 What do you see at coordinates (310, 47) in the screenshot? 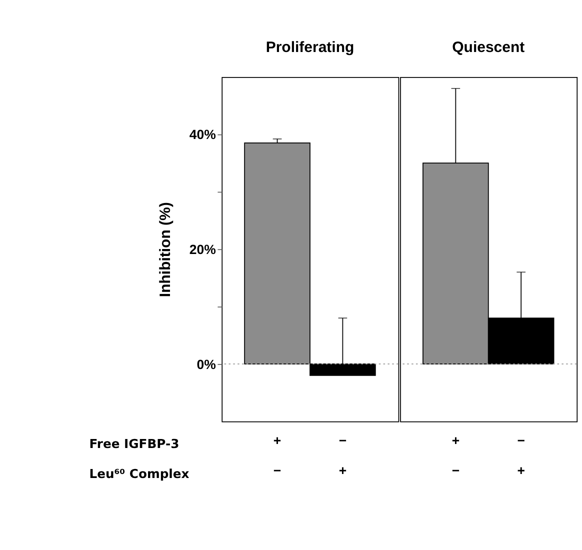
I see `chart-title: Proliferating` at bounding box center [310, 47].